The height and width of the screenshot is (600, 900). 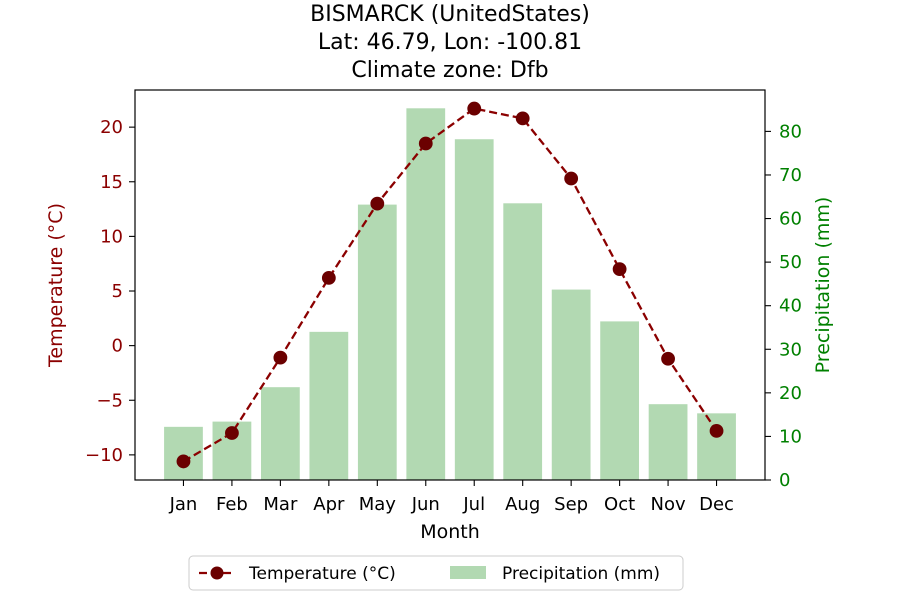 I want to click on x-tick-label-sep: Sep, so click(x=571, y=504).